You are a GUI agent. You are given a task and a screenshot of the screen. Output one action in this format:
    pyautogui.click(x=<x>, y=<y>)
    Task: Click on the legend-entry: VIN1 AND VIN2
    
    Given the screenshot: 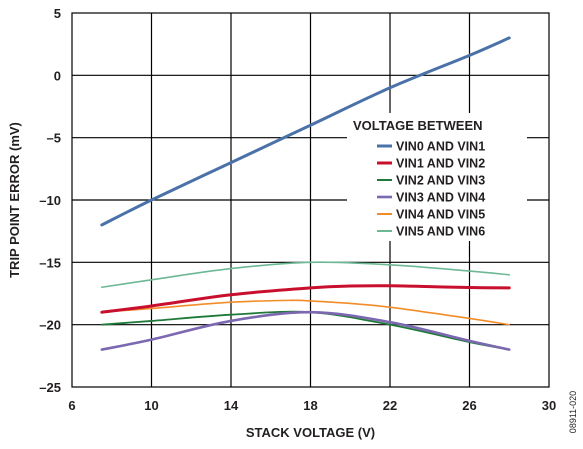 What is the action you would take?
    pyautogui.click(x=440, y=164)
    